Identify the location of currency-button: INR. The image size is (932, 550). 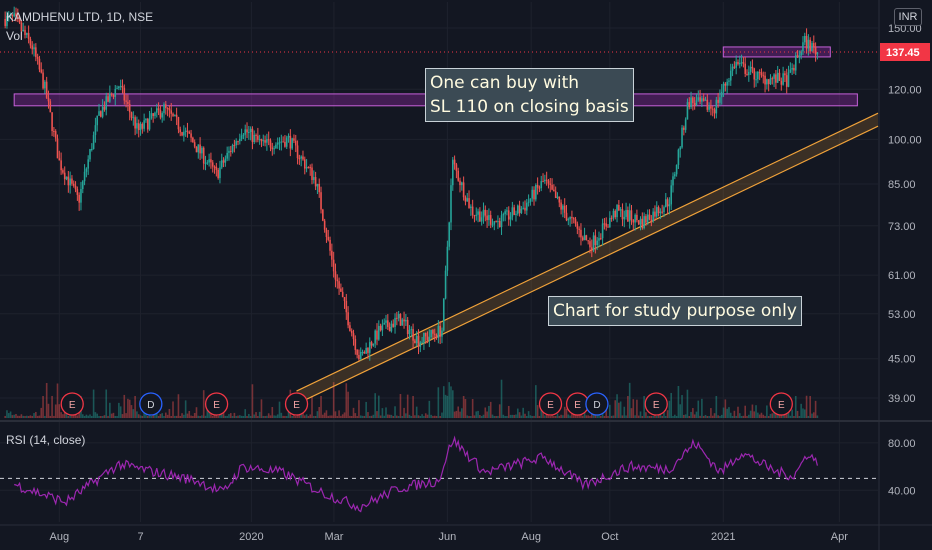
(908, 17).